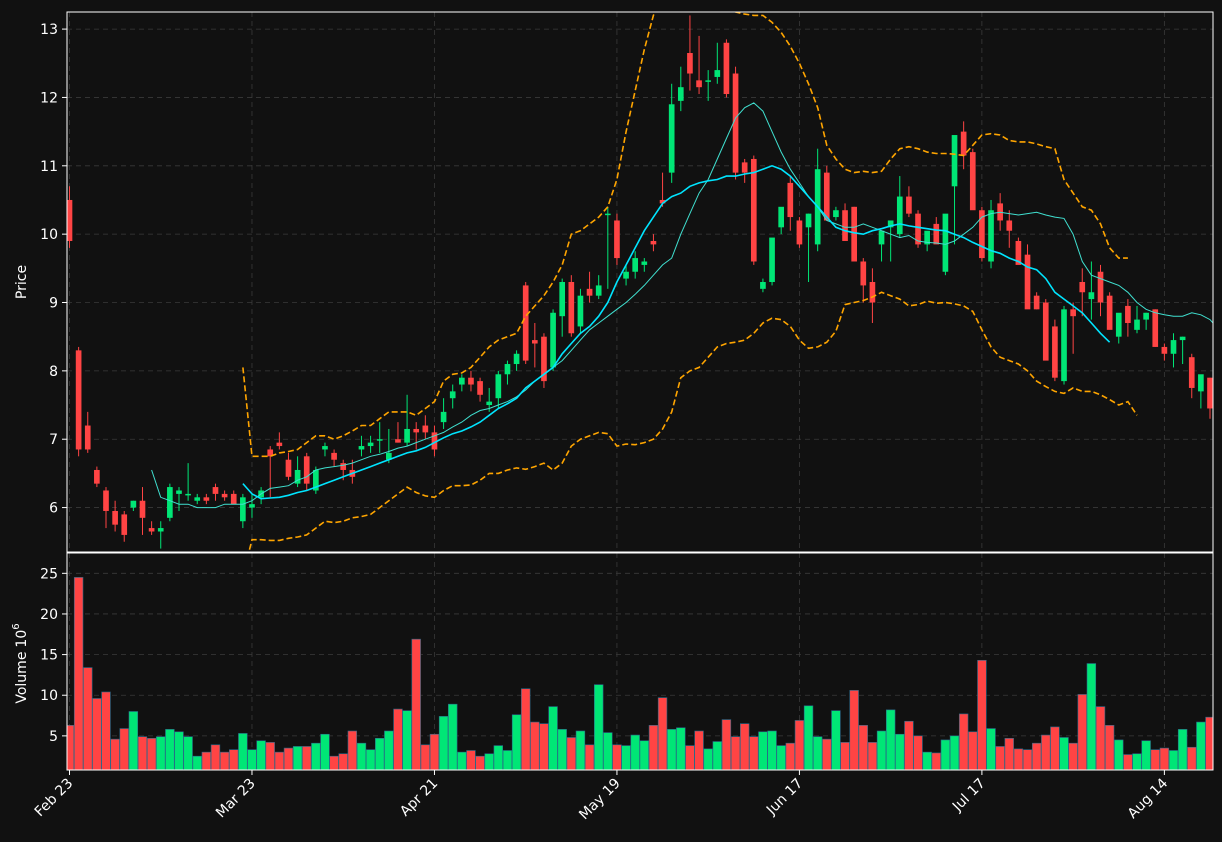 The height and width of the screenshot is (842, 1222). I want to click on volume-axis-label-text: Volume, so click(22, 678).